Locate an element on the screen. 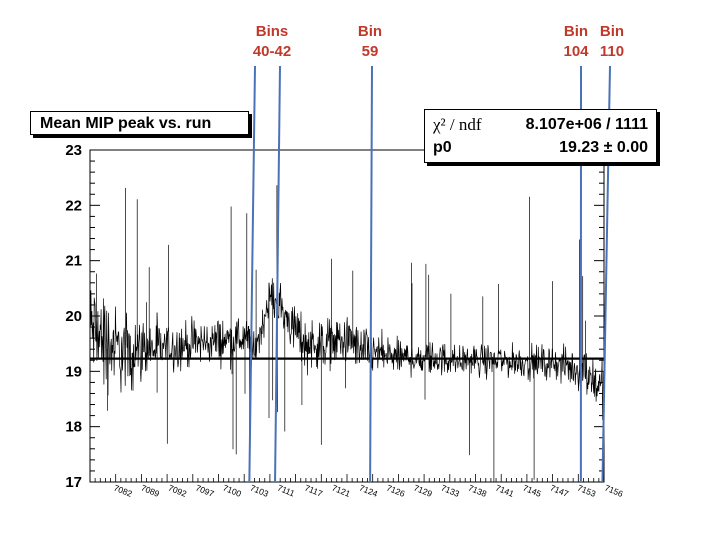 Image resolution: width=720 pixels, height=540 pixels. x-tick-label: 7117 is located at coordinates (313, 491).